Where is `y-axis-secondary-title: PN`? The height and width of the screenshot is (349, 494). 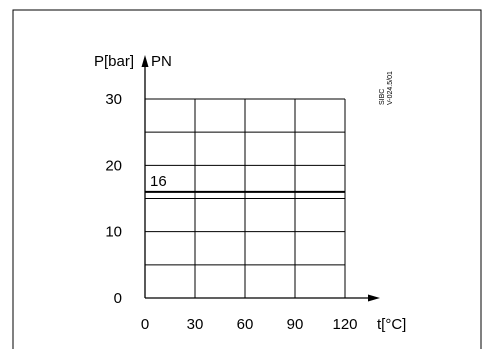 y-axis-secondary-title: PN is located at coordinates (161, 61).